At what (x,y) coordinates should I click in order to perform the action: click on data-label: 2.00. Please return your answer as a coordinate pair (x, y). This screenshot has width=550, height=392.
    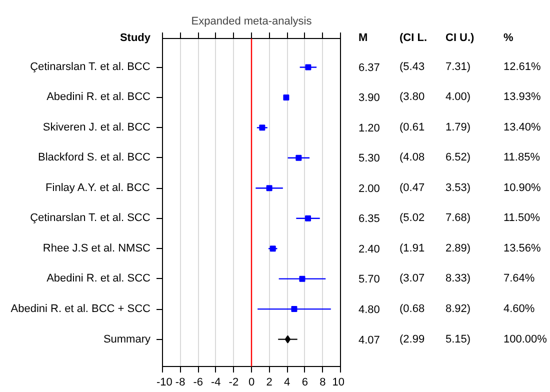
    Looking at the image, I should click on (369, 188).